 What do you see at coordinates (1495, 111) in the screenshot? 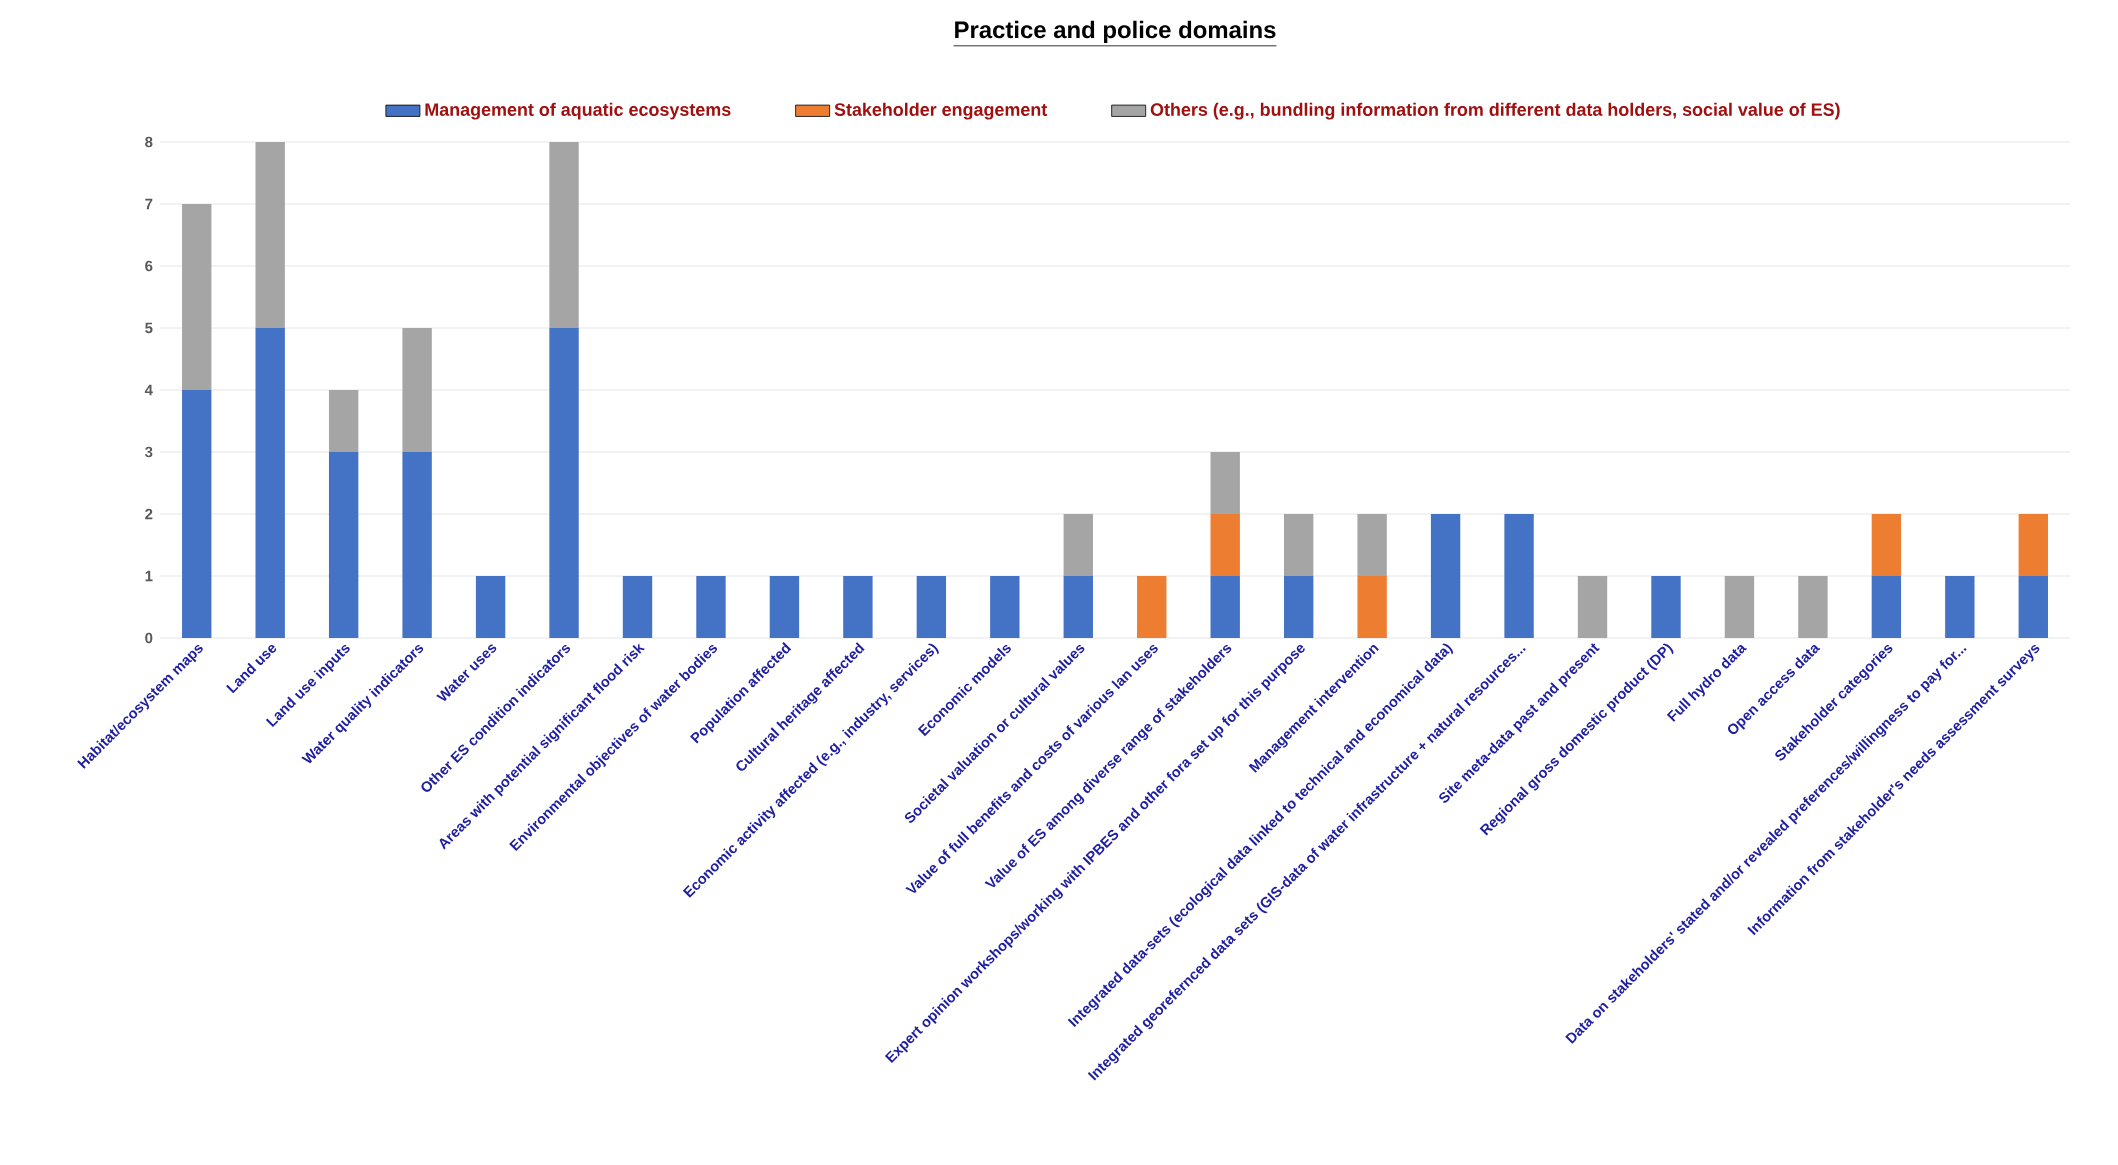
I see `legend-label: Others (e.g., bundling information from different data holders, social value of ES)` at bounding box center [1495, 111].